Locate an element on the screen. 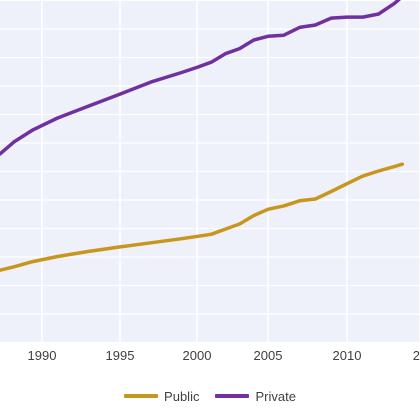 This screenshot has width=420, height=420. x-tick-label: 1995 is located at coordinates (120, 355).